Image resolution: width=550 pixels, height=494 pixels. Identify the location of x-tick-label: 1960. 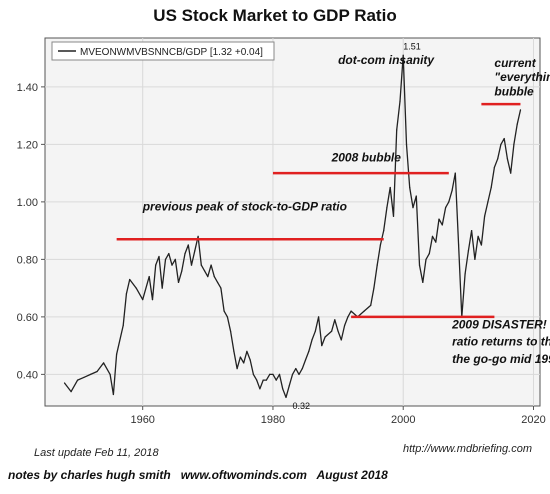
(142, 420).